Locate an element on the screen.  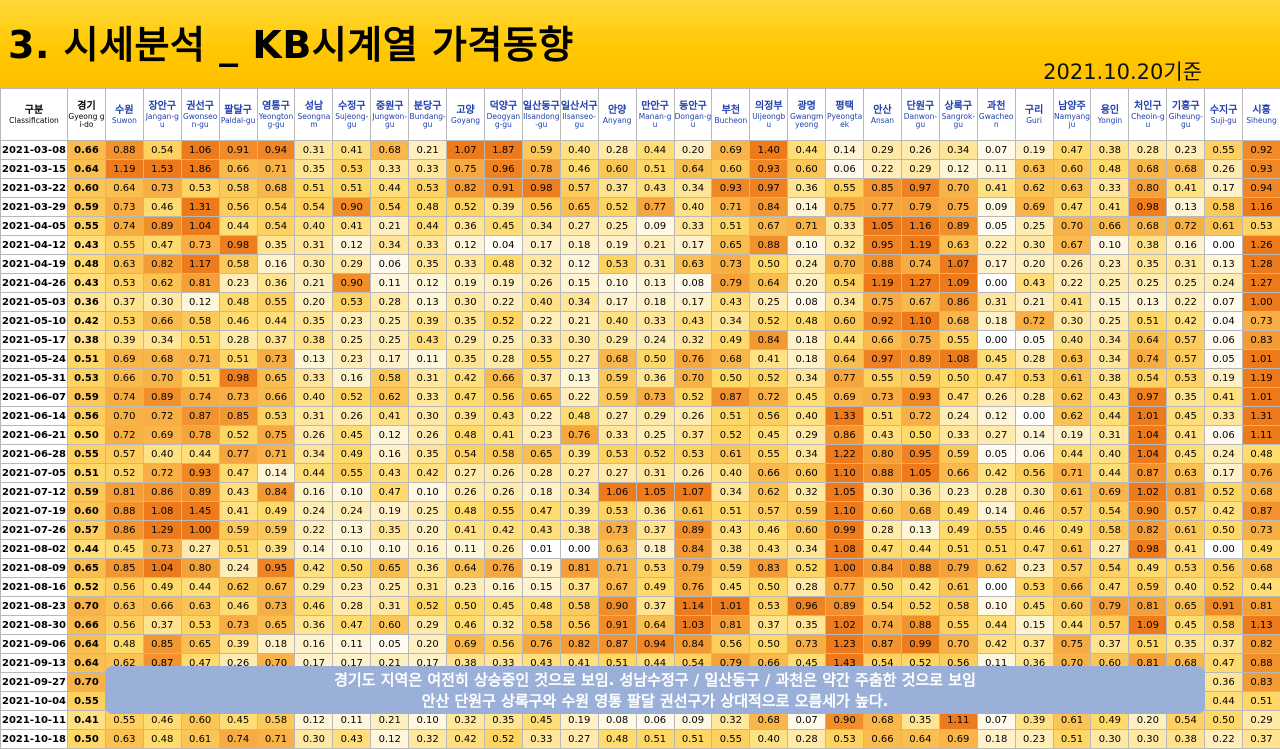
value-cell: 0.53 is located at coordinates (617, 511).